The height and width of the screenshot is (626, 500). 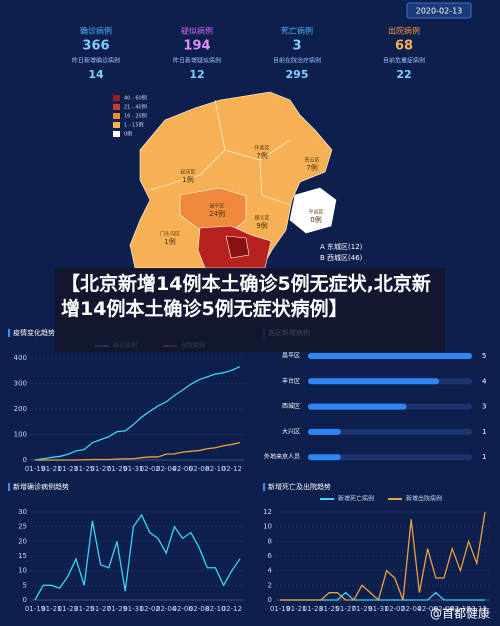 What do you see at coordinates (135, 107) in the screenshot?
I see `legend-label: 21 - 40例` at bounding box center [135, 107].